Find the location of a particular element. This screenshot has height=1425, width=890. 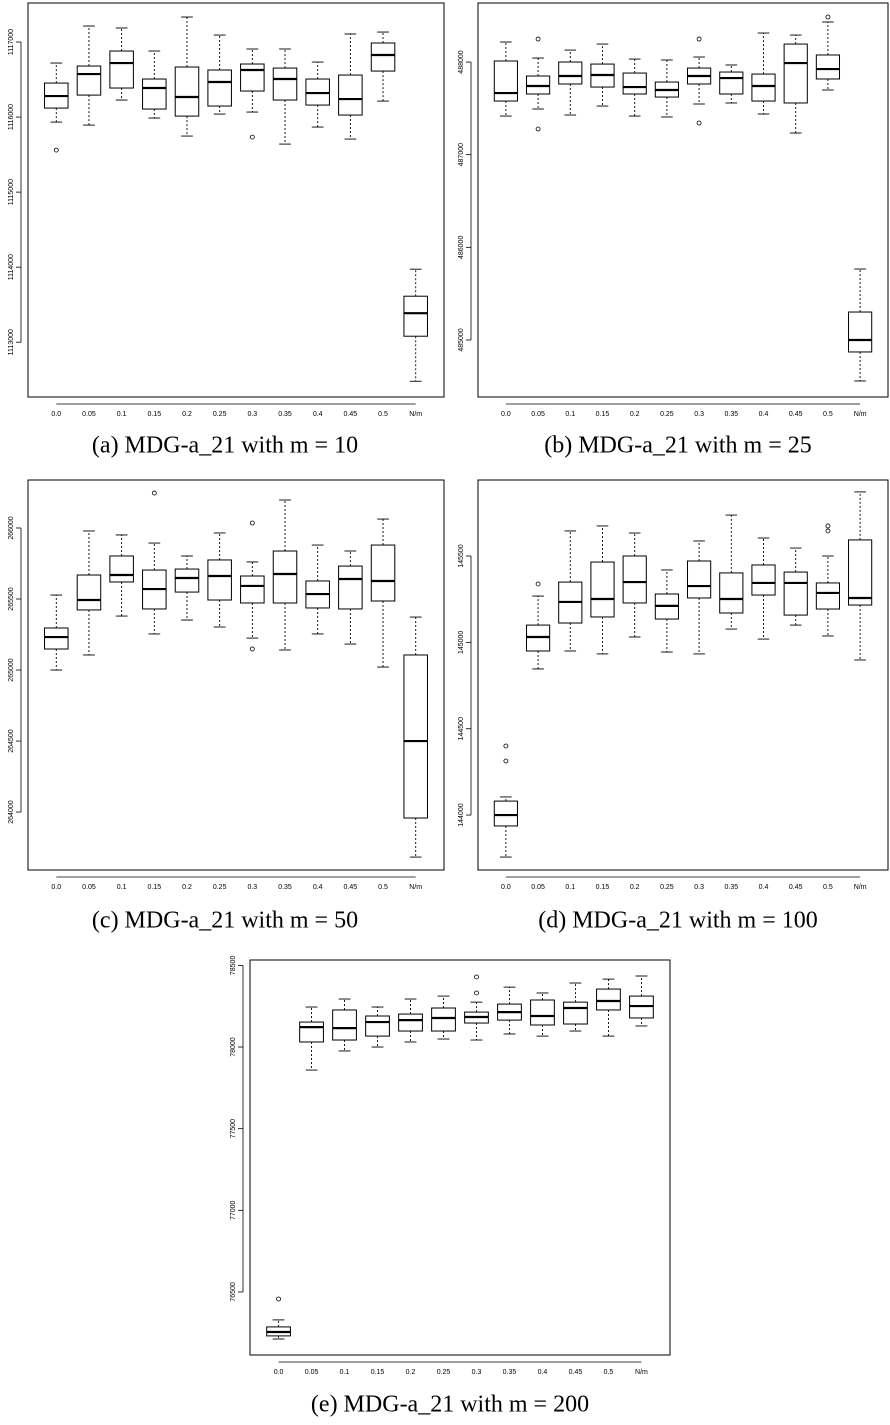

y-tick-label: 264000 is located at coordinates (11, 811).